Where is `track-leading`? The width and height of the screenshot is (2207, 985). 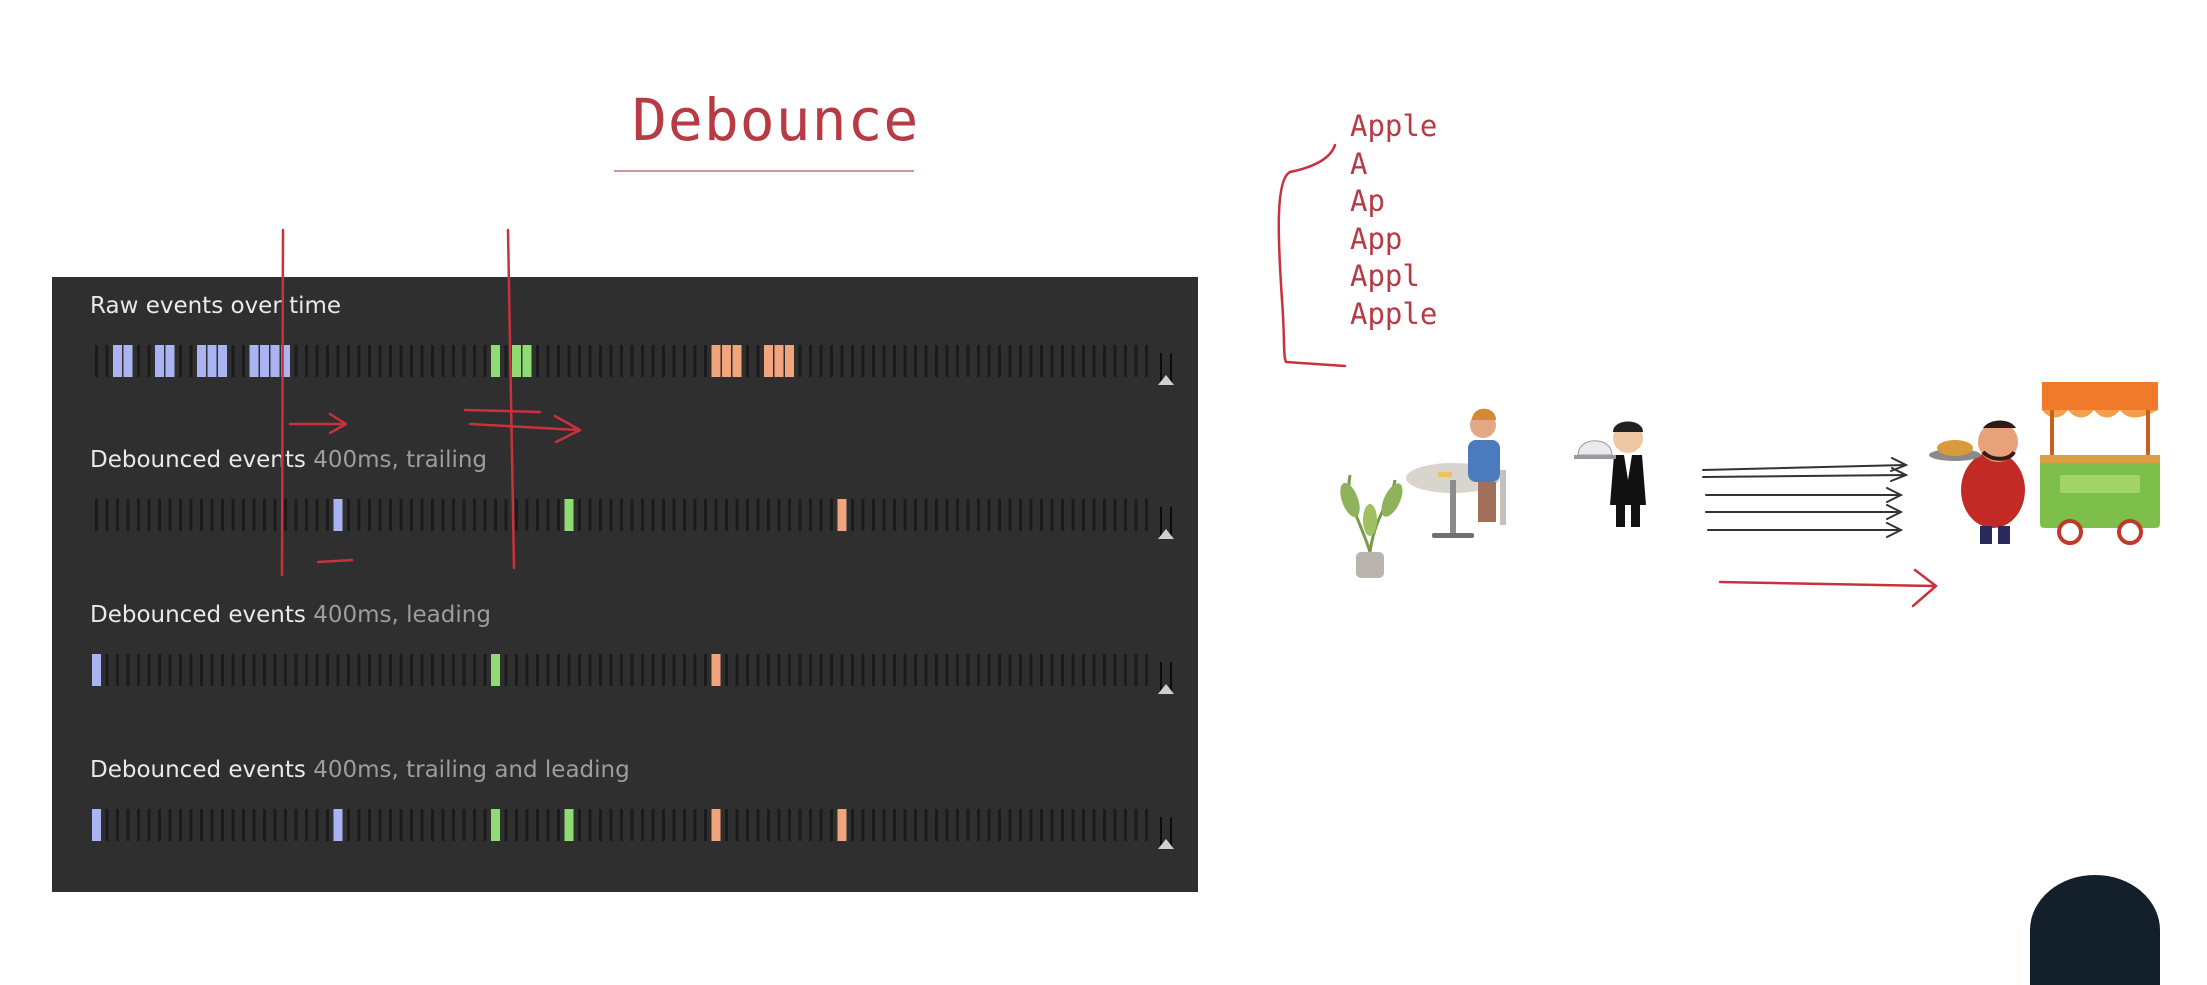
track-leading is located at coordinates (633, 674).